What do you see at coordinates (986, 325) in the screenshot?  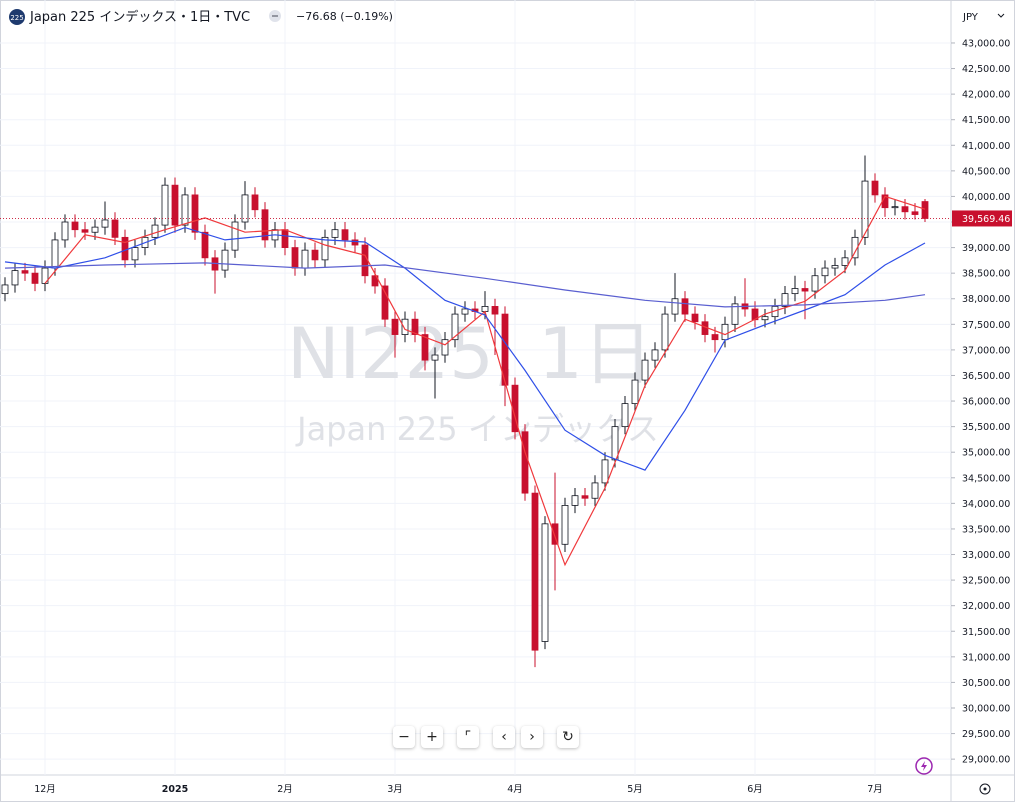 I see `y-tick-label: 37,500.00` at bounding box center [986, 325].